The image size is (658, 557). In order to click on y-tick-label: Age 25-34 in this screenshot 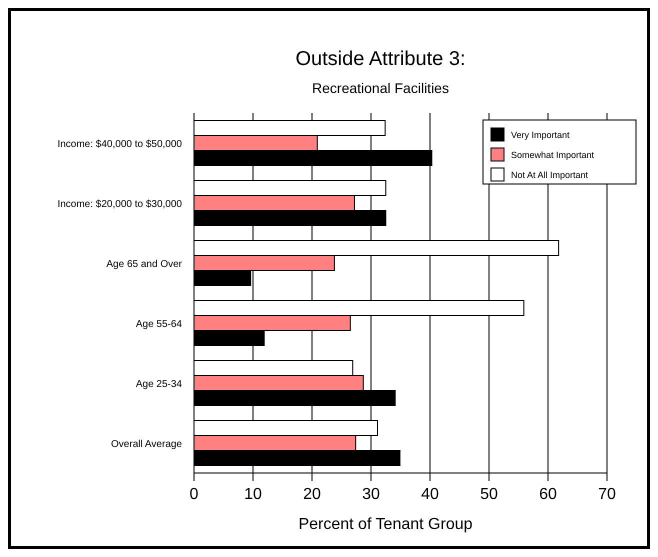, I will do `click(159, 384)`.